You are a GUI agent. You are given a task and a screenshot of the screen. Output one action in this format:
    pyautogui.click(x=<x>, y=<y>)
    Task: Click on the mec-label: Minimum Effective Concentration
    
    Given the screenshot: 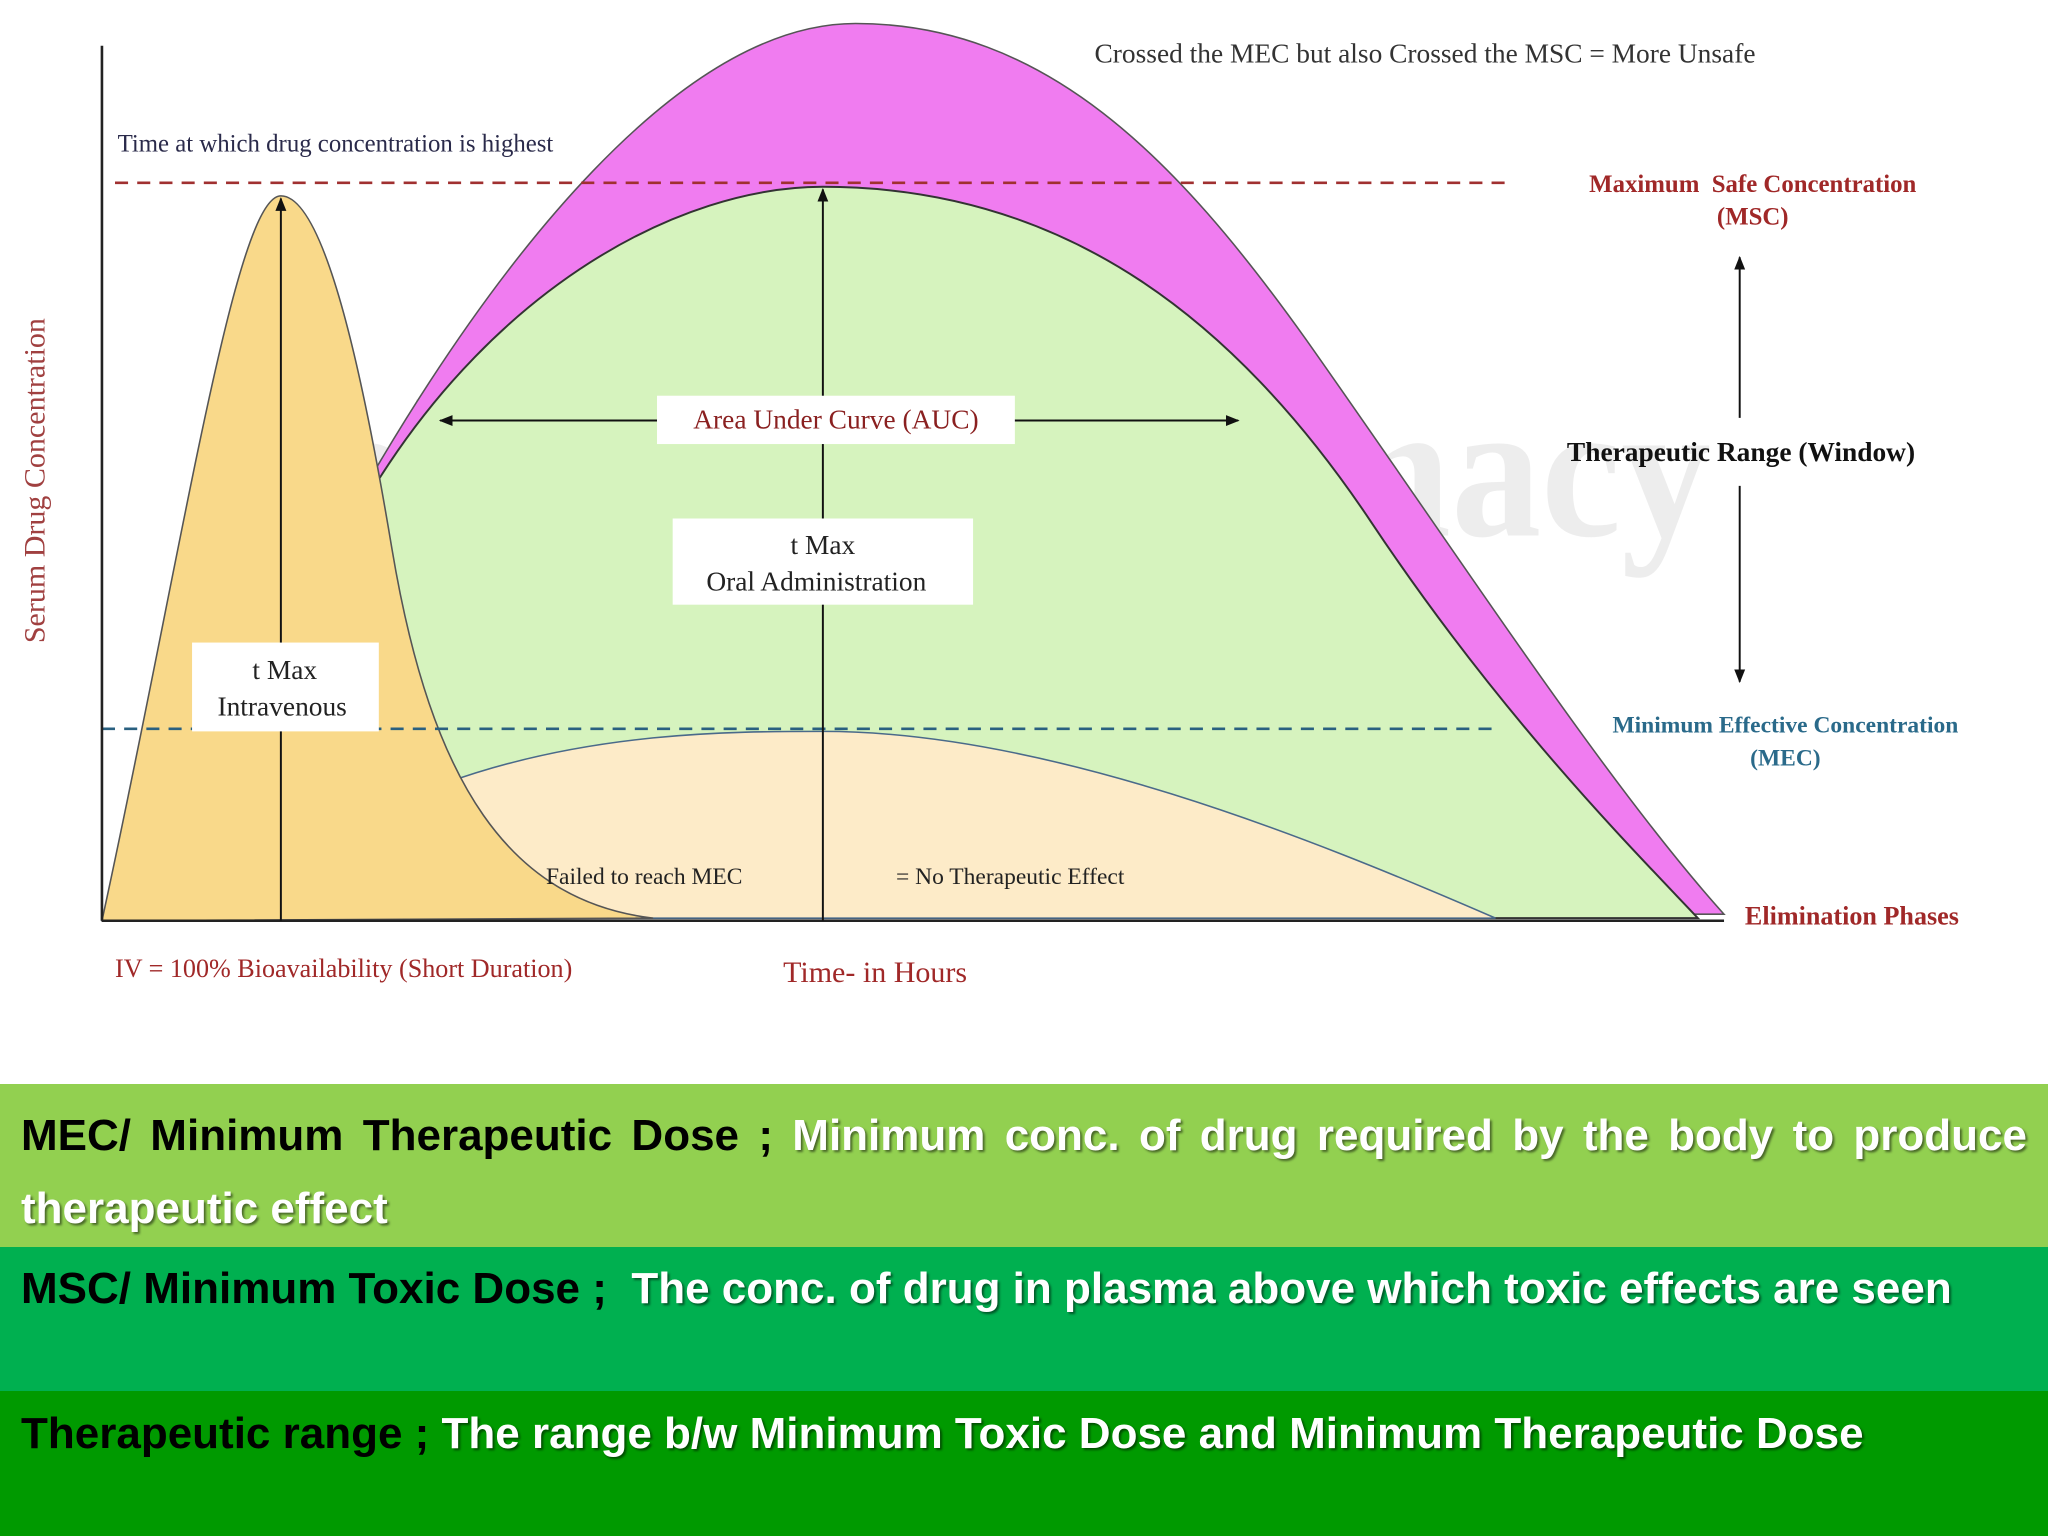 What is the action you would take?
    pyautogui.click(x=1785, y=726)
    